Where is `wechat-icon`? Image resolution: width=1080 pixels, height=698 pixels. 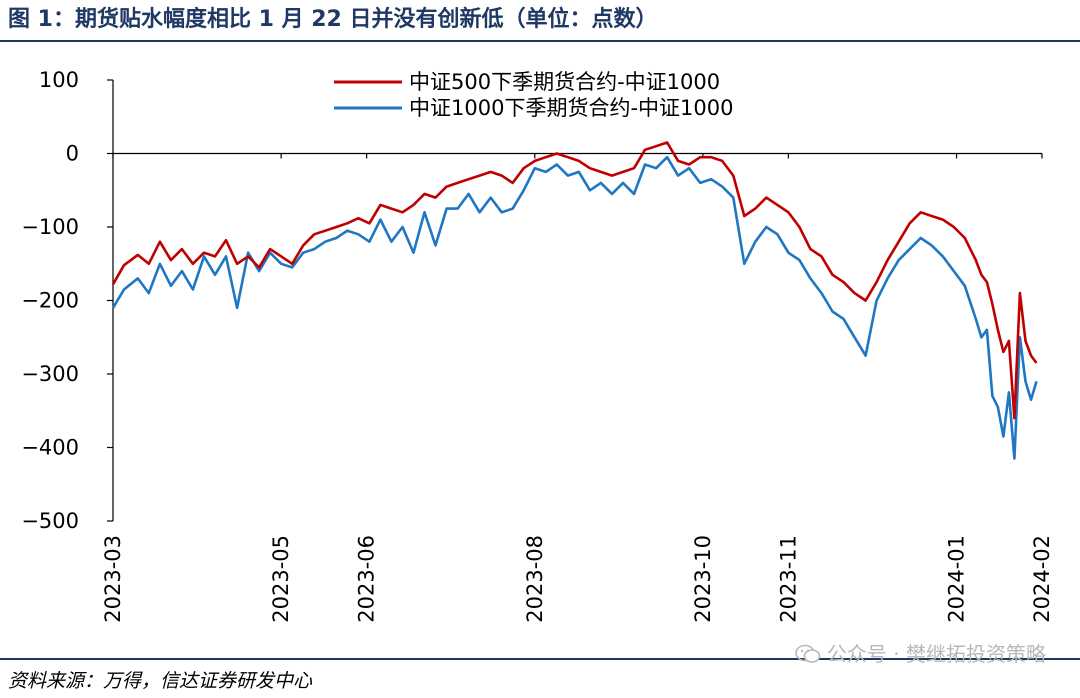 wechat-icon is located at coordinates (808, 653).